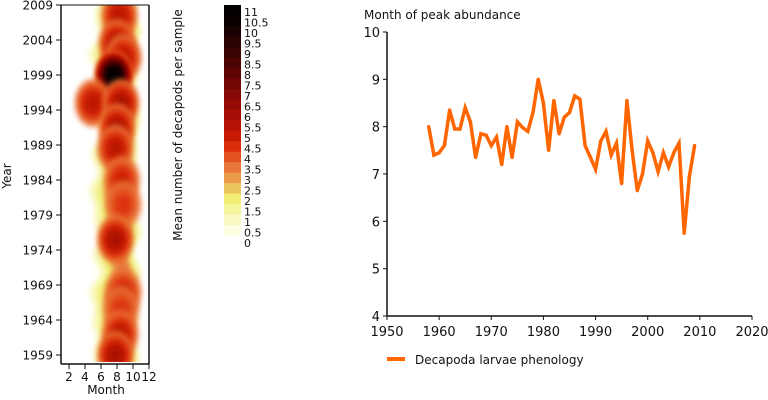  I want to click on line-chart-x-tick-label: 2020, so click(751, 332).